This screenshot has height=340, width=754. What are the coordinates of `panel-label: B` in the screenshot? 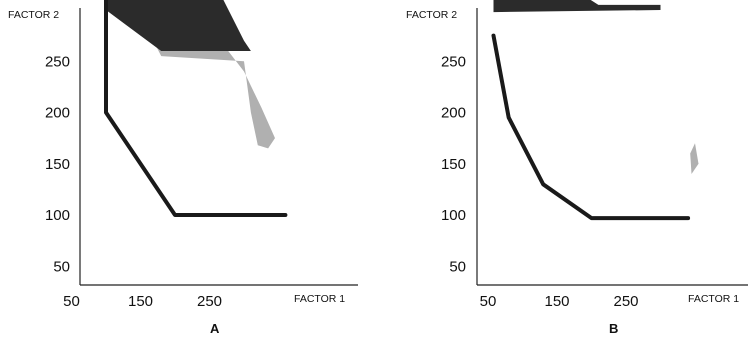 It's located at (613, 328).